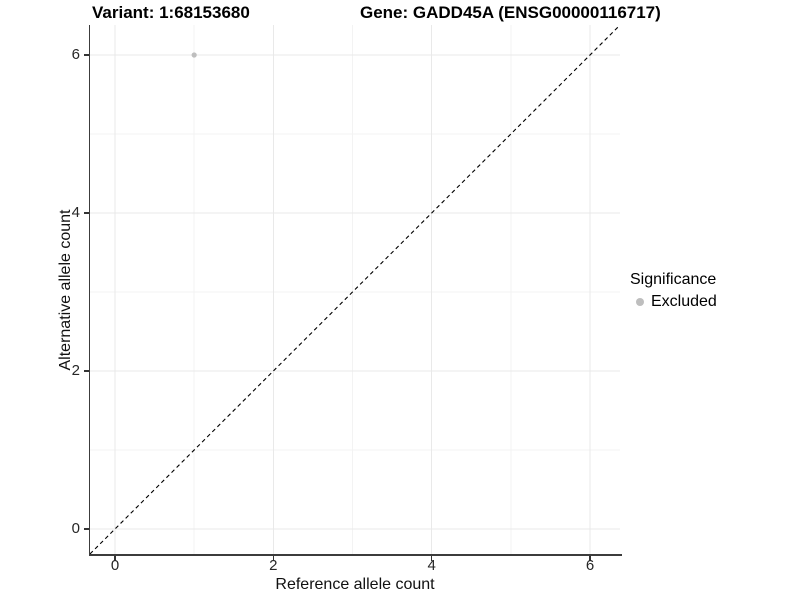 This screenshot has height=600, width=800. Describe the element at coordinates (171, 12) in the screenshot. I see `plot-title-variant: Variant: 1:68153680` at that location.